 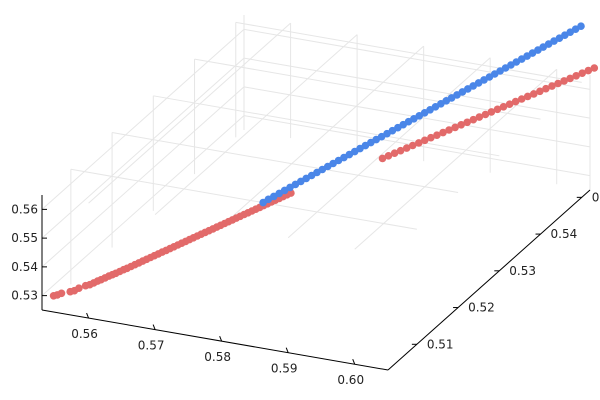 I want to click on x-tick-label: 0.58, so click(x=217, y=357).